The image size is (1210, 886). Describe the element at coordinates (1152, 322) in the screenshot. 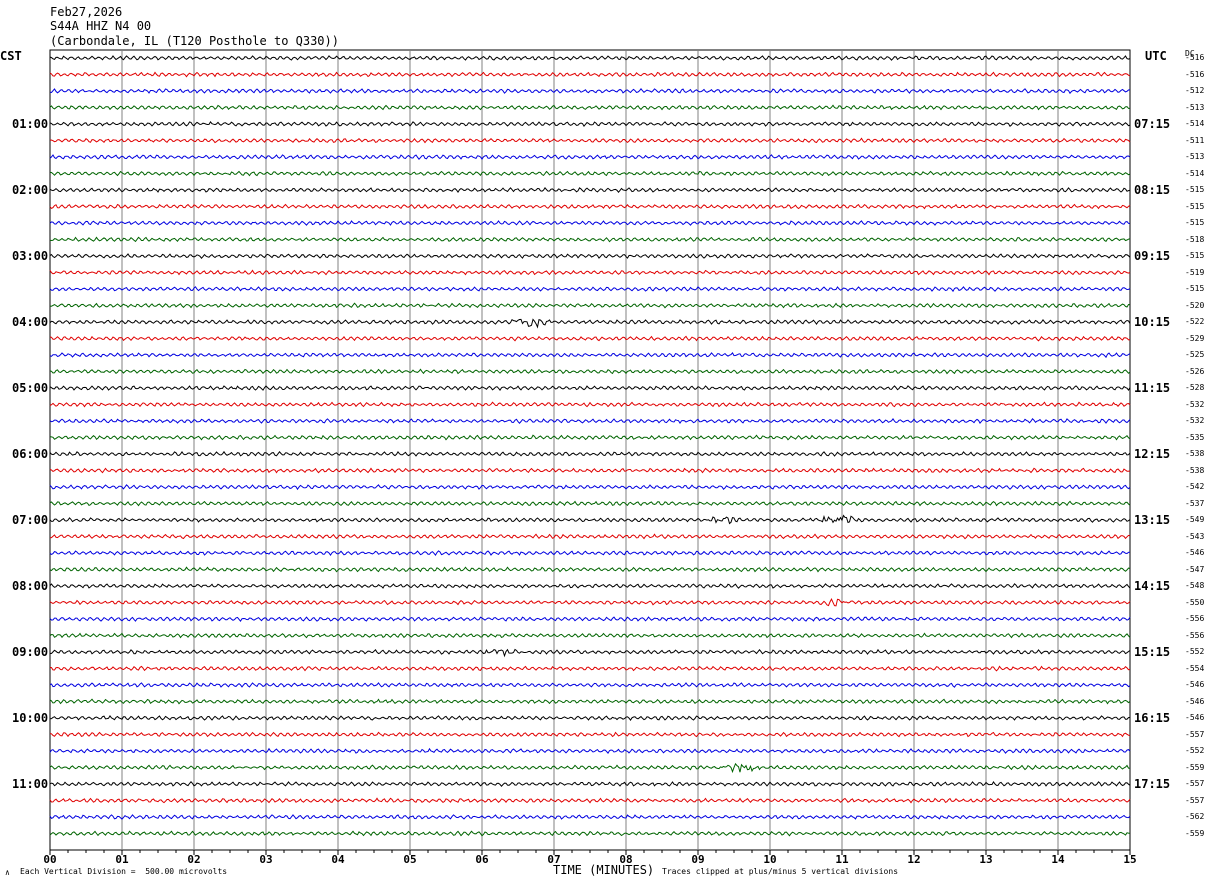

I see `utc-hour-label: 10:15` at that location.